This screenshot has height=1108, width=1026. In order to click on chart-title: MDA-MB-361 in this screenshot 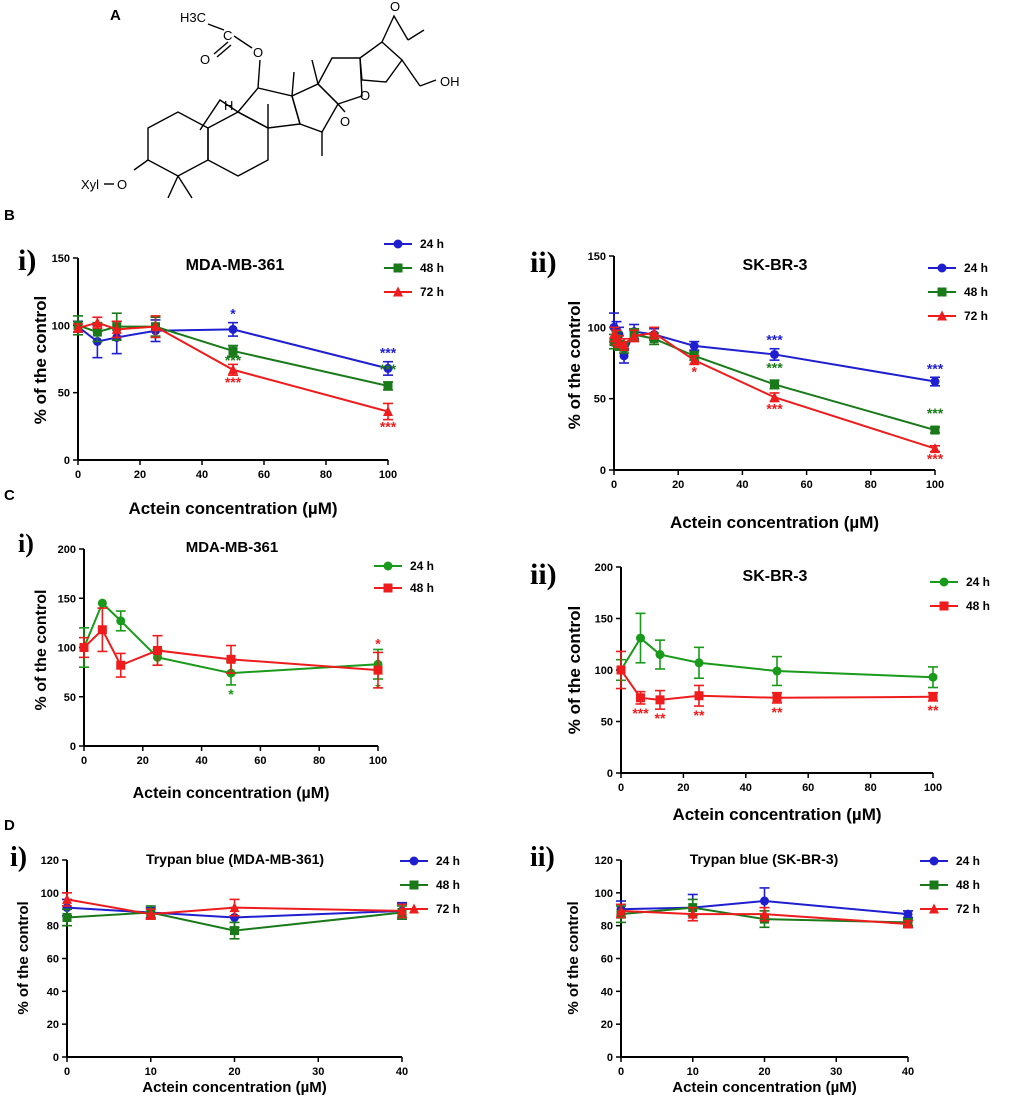, I will do `click(232, 547)`.